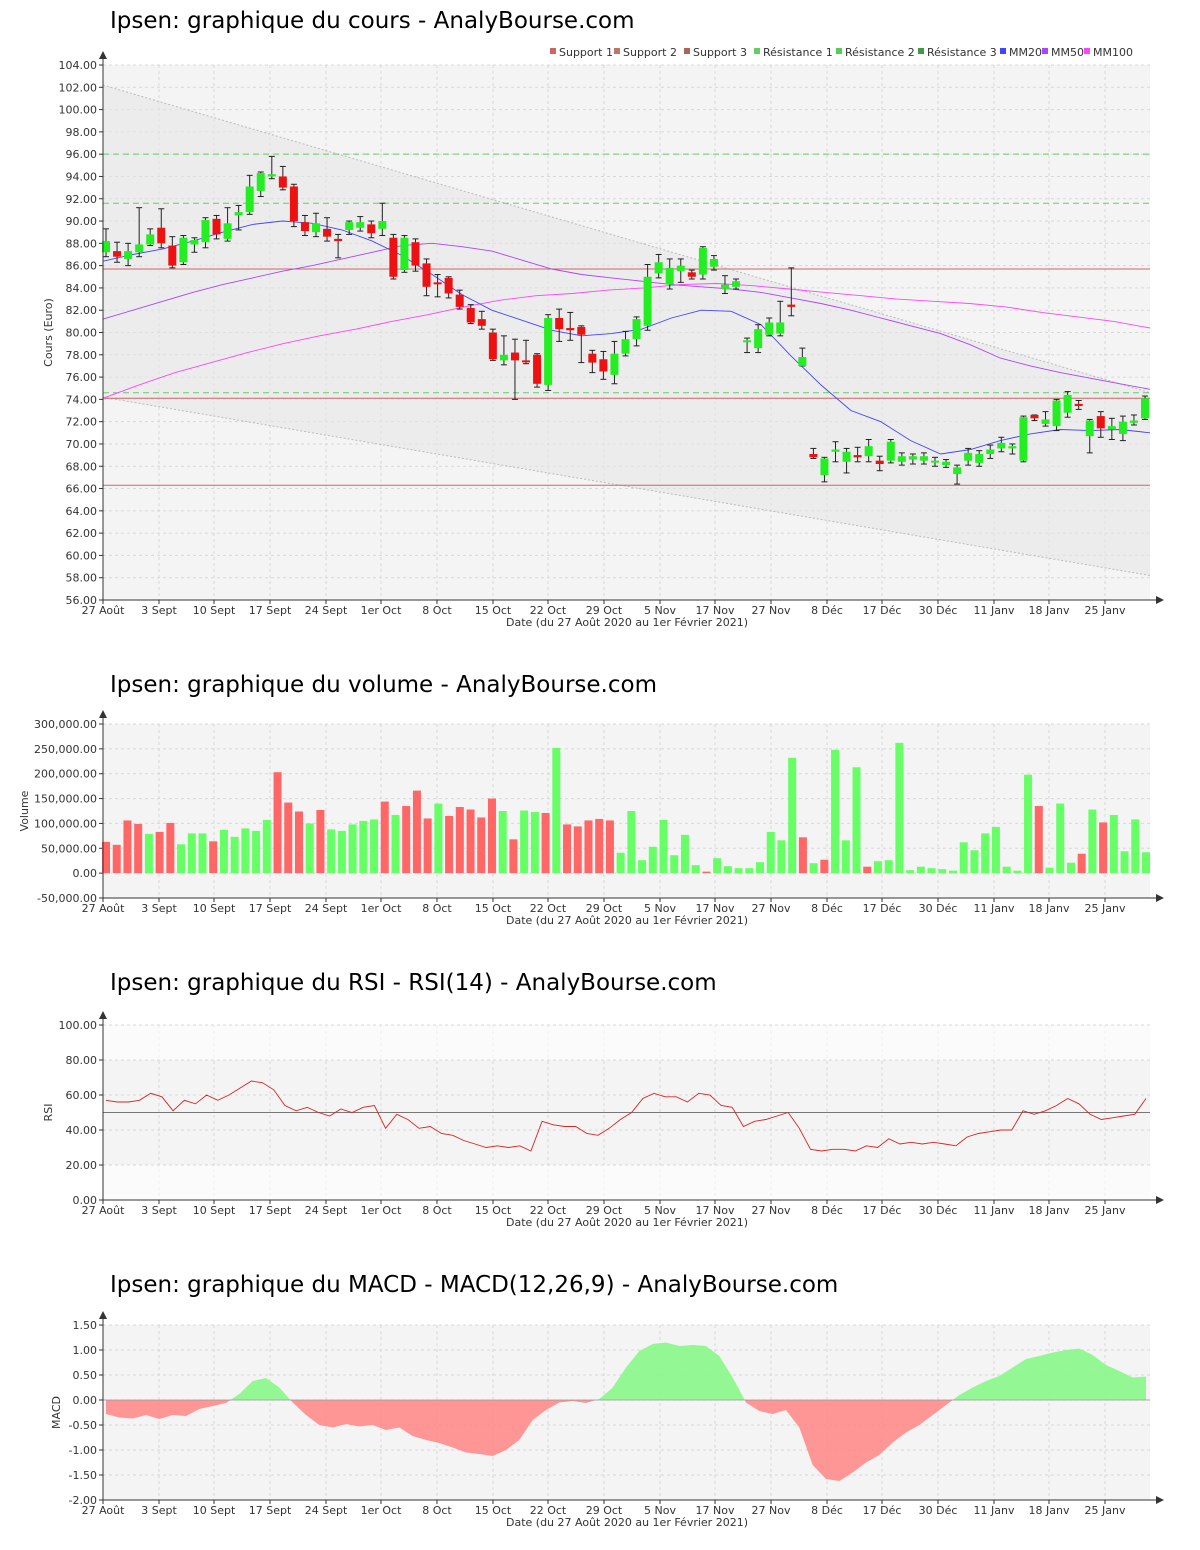 The image size is (1200, 1550). Describe the element at coordinates (65, 823) in the screenshot. I see `y-tick-label: 100,000.00` at that location.